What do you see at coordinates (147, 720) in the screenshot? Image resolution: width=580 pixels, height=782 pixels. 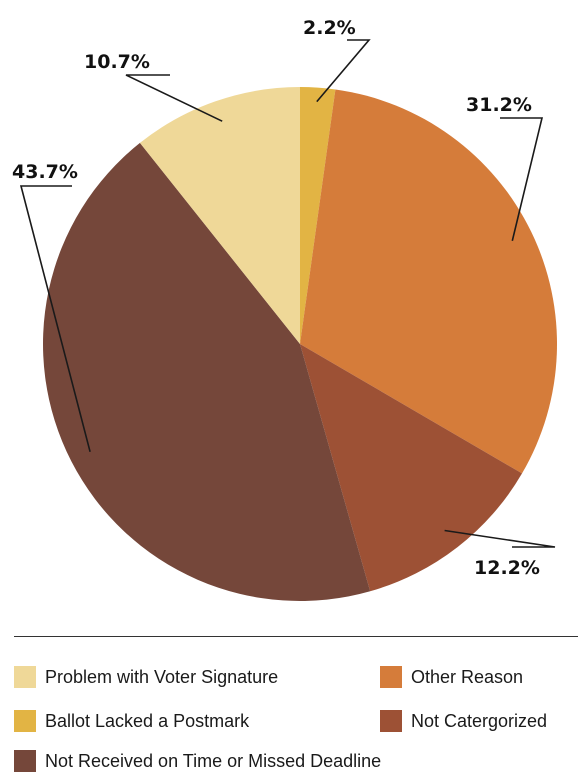 I see `legend-label: Ballot Lacked a Postmark` at bounding box center [147, 720].